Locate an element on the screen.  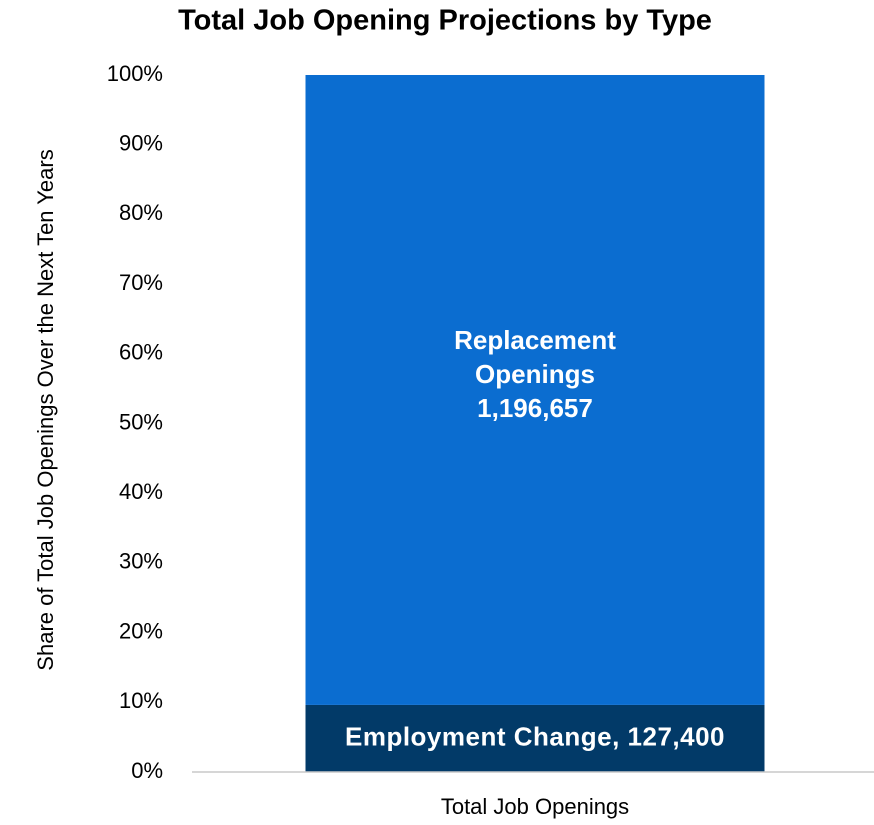
chart-title: Total Job Opening Projections by Type is located at coordinates (445, 21).